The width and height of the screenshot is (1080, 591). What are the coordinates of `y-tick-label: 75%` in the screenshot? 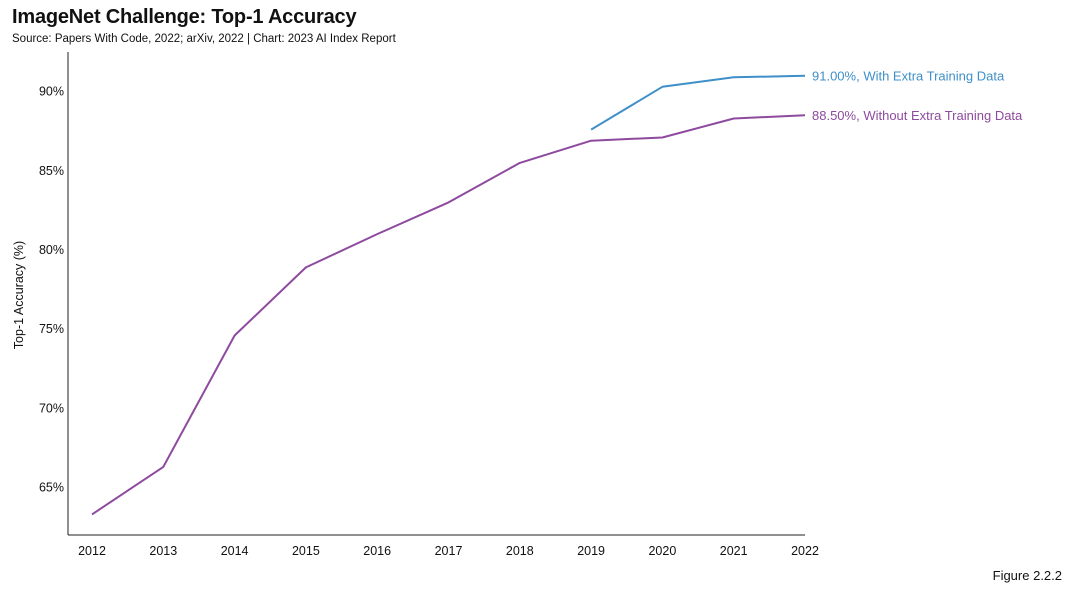 It's located at (51, 329).